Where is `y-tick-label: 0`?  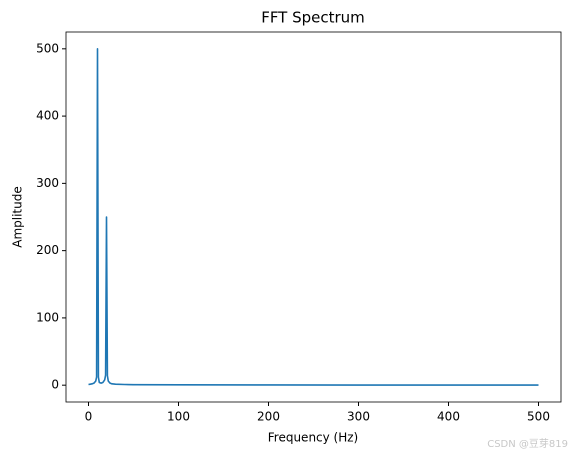 y-tick-label: 0 is located at coordinates (55, 385).